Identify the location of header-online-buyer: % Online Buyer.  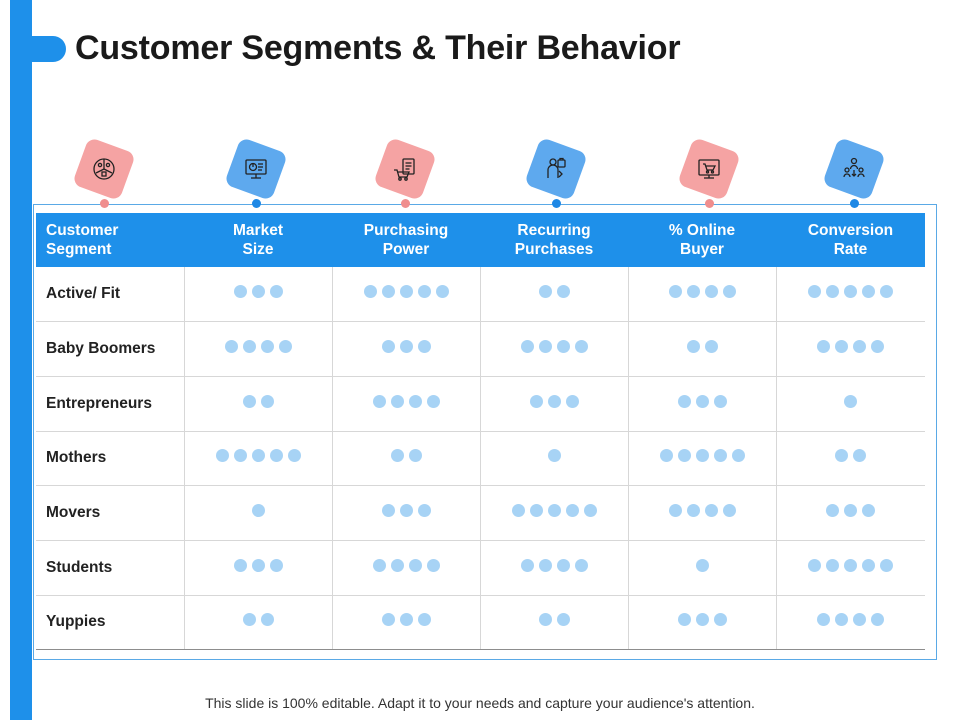
(702, 240).